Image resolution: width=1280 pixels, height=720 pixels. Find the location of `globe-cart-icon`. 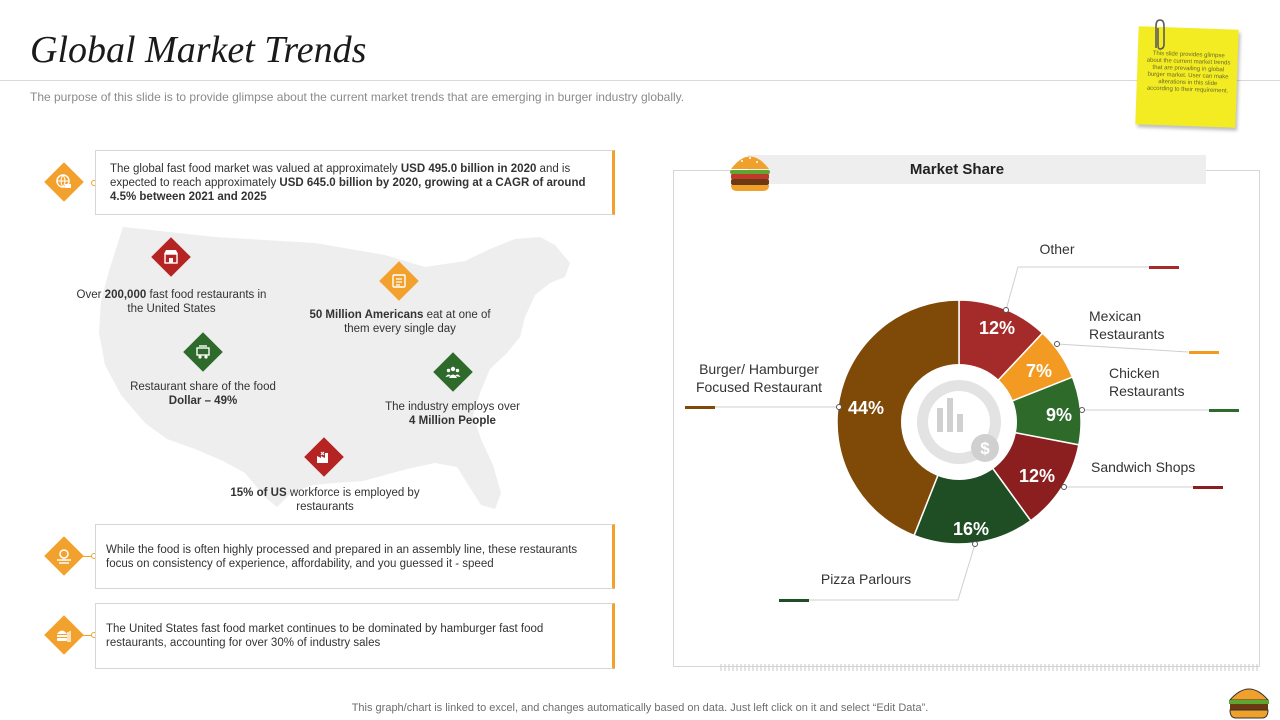

globe-cart-icon is located at coordinates (63, 181).